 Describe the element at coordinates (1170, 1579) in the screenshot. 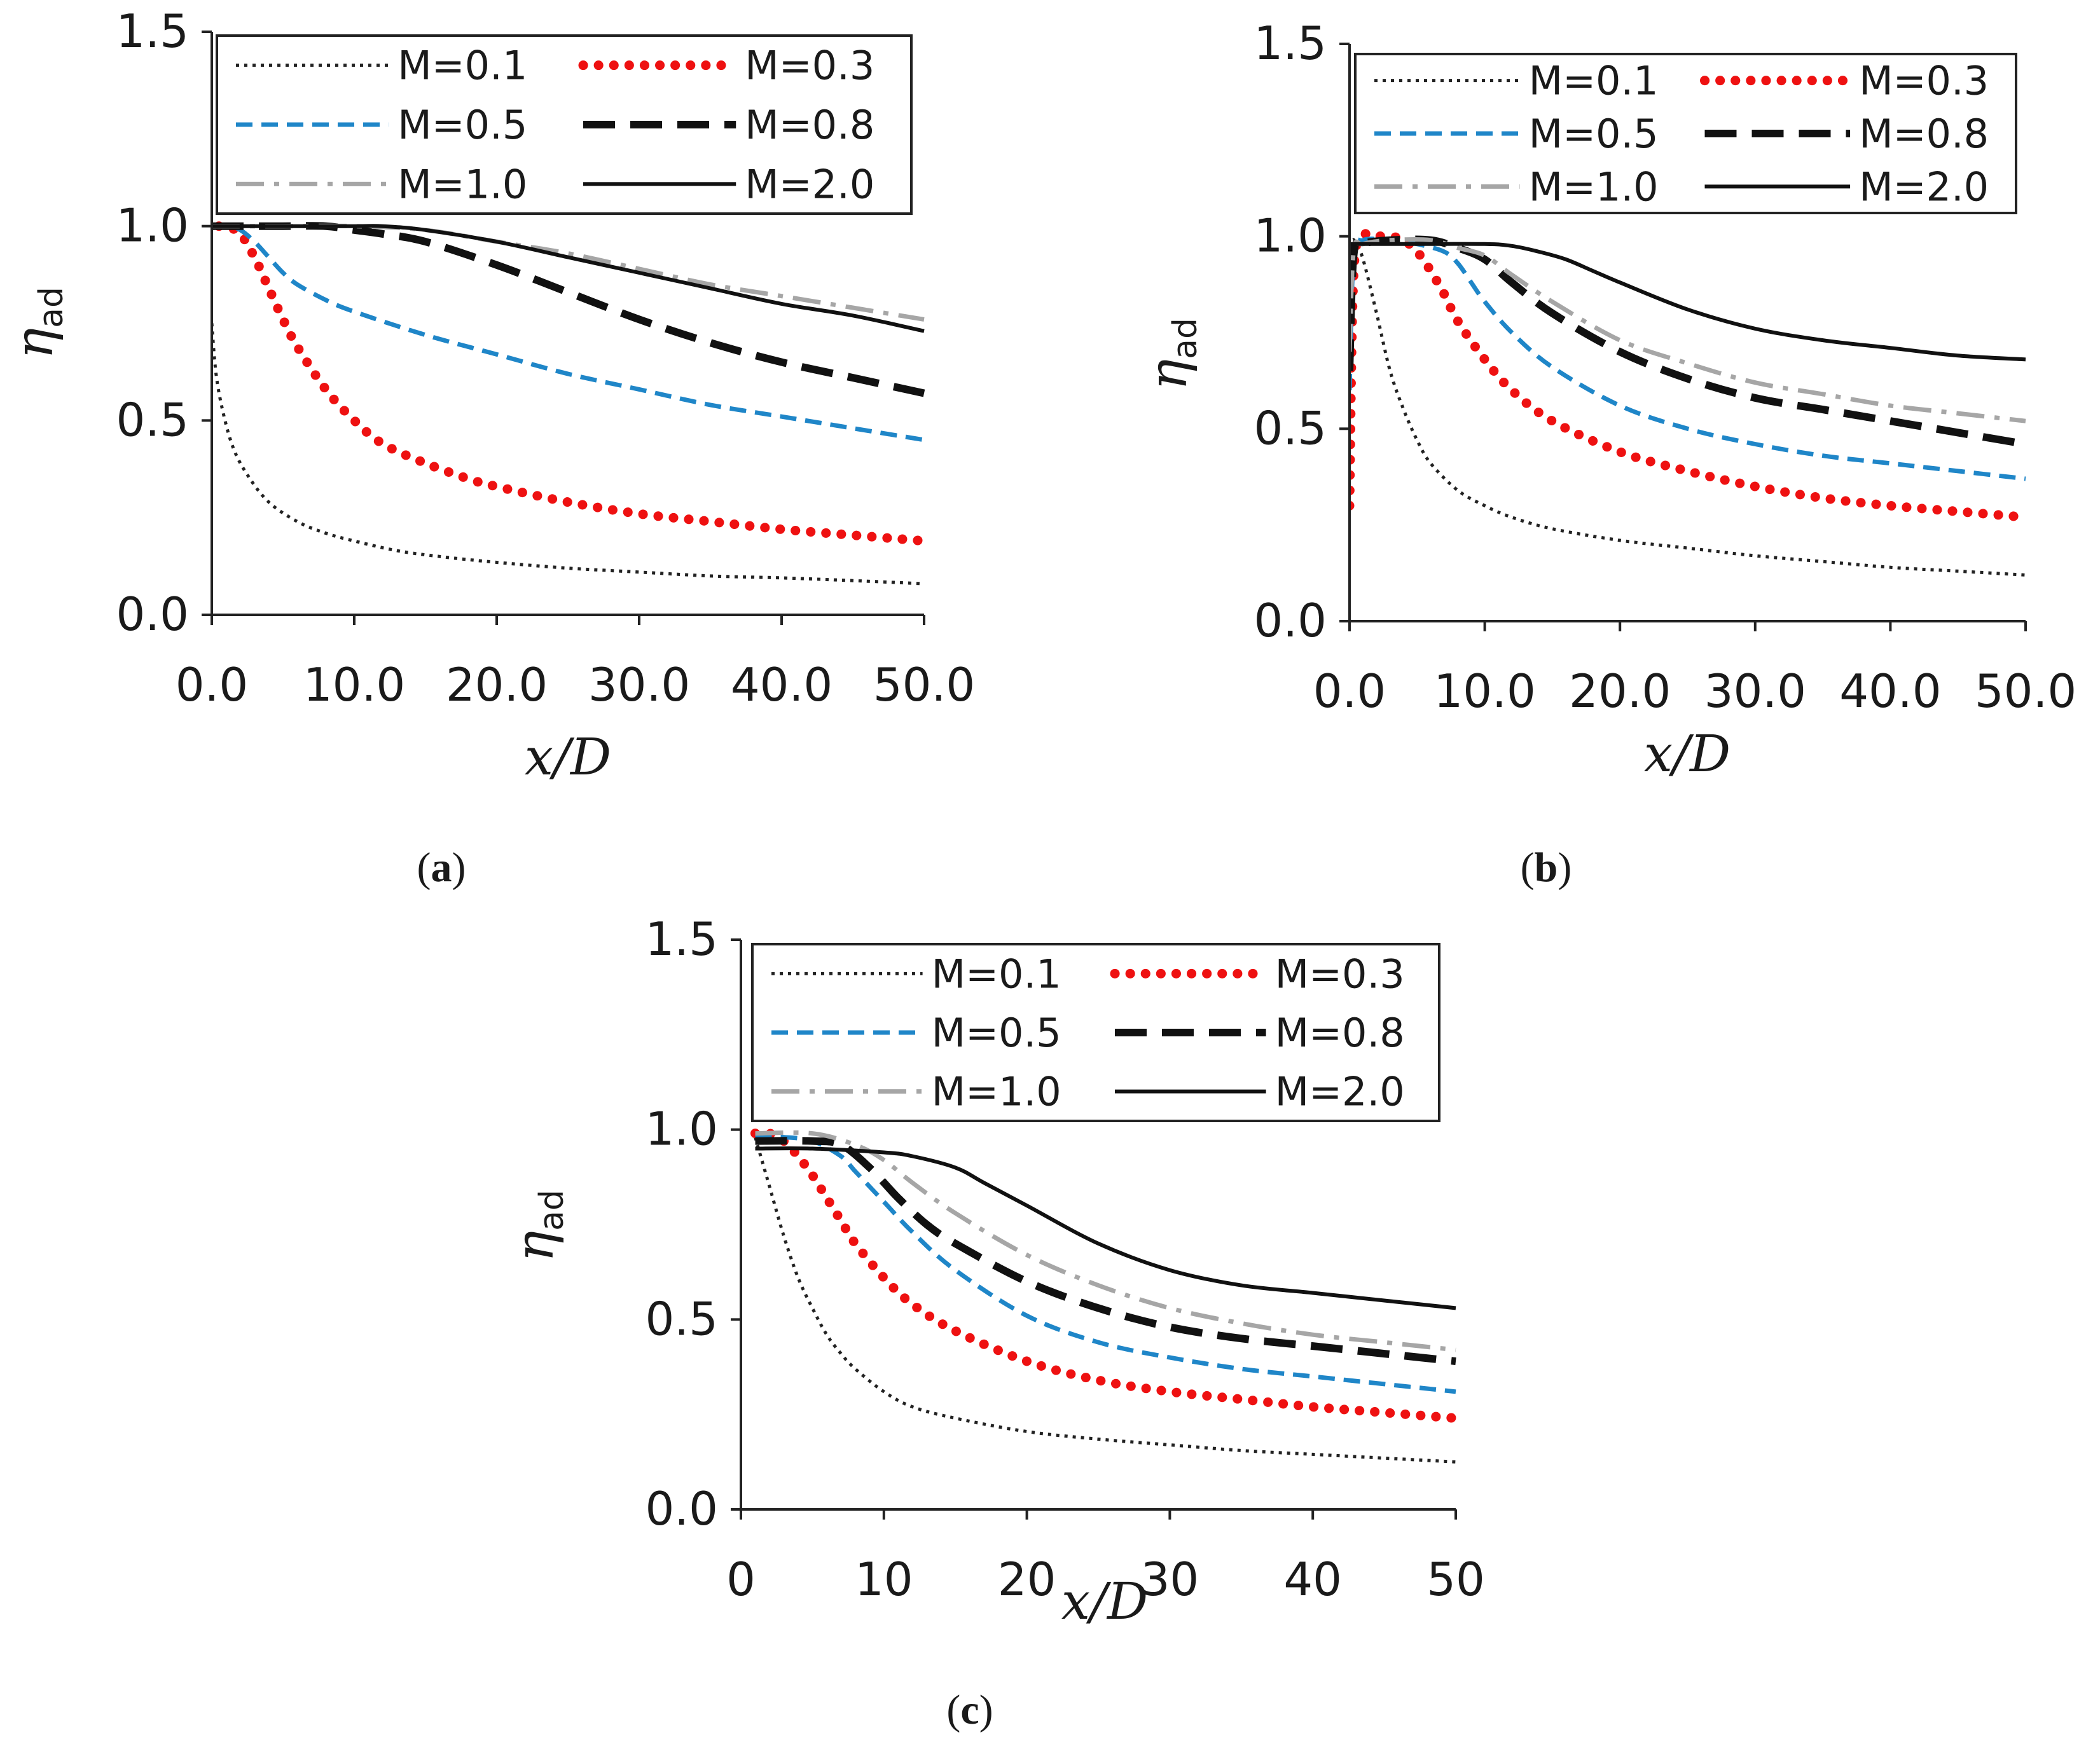

I see `x-tick-label: 30` at that location.